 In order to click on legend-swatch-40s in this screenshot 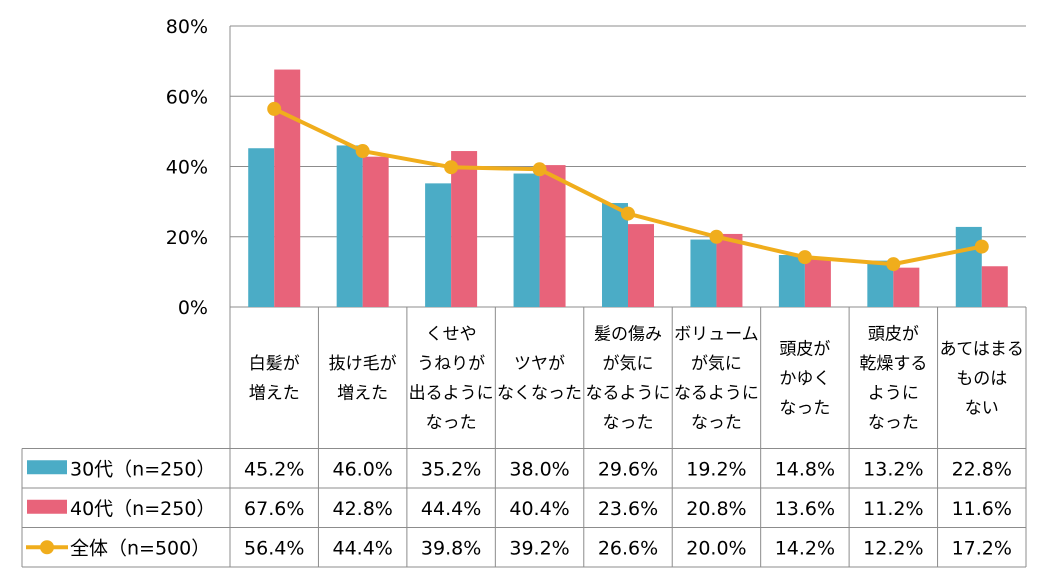, I will do `click(47, 506)`.